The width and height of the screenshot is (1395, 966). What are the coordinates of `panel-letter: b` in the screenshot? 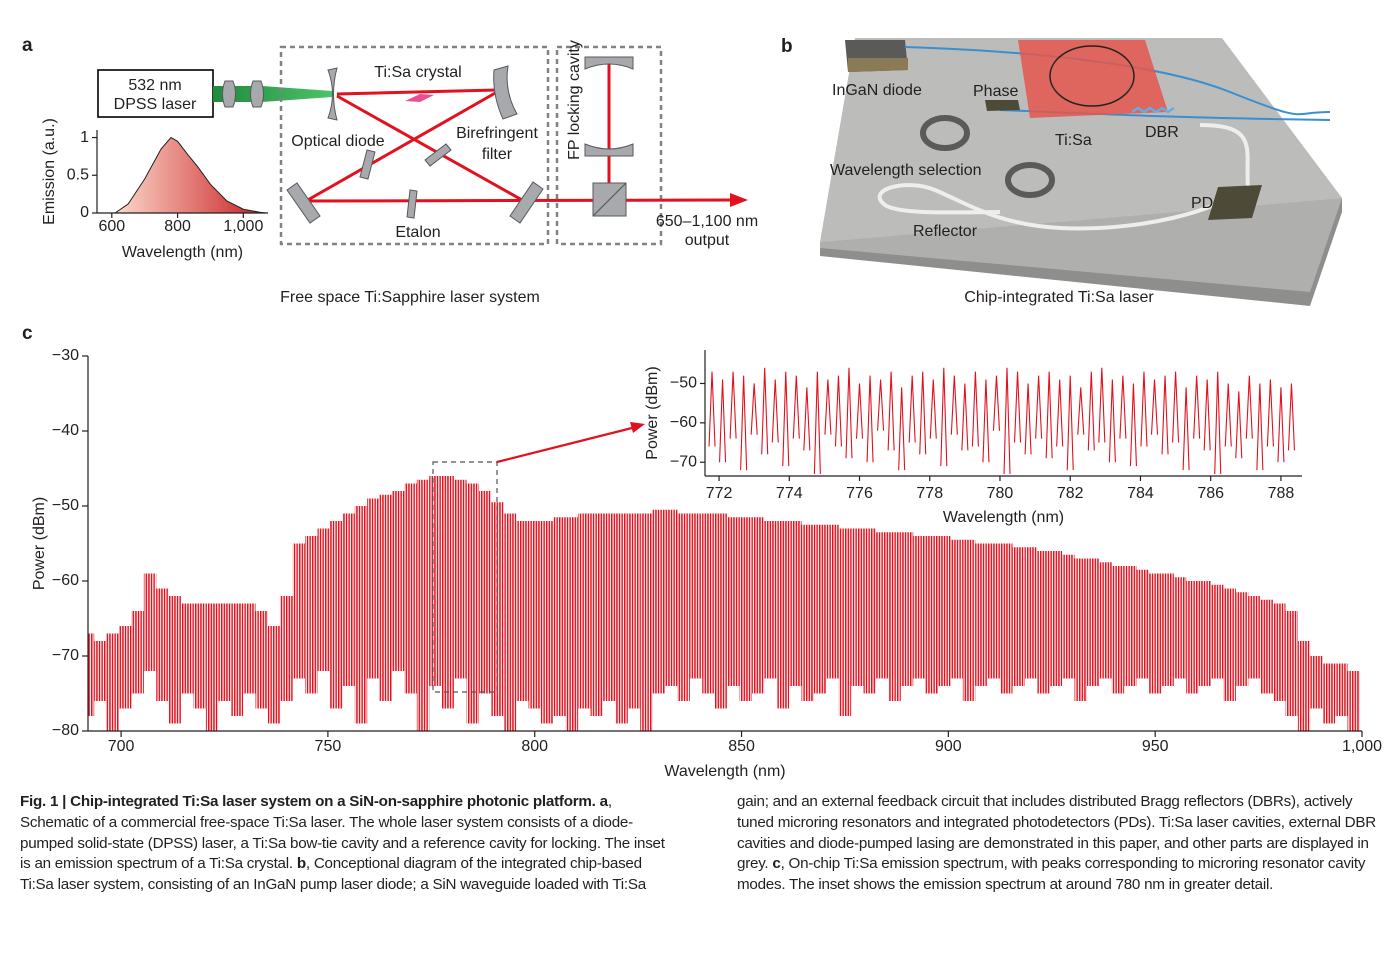 It's located at (787, 46).